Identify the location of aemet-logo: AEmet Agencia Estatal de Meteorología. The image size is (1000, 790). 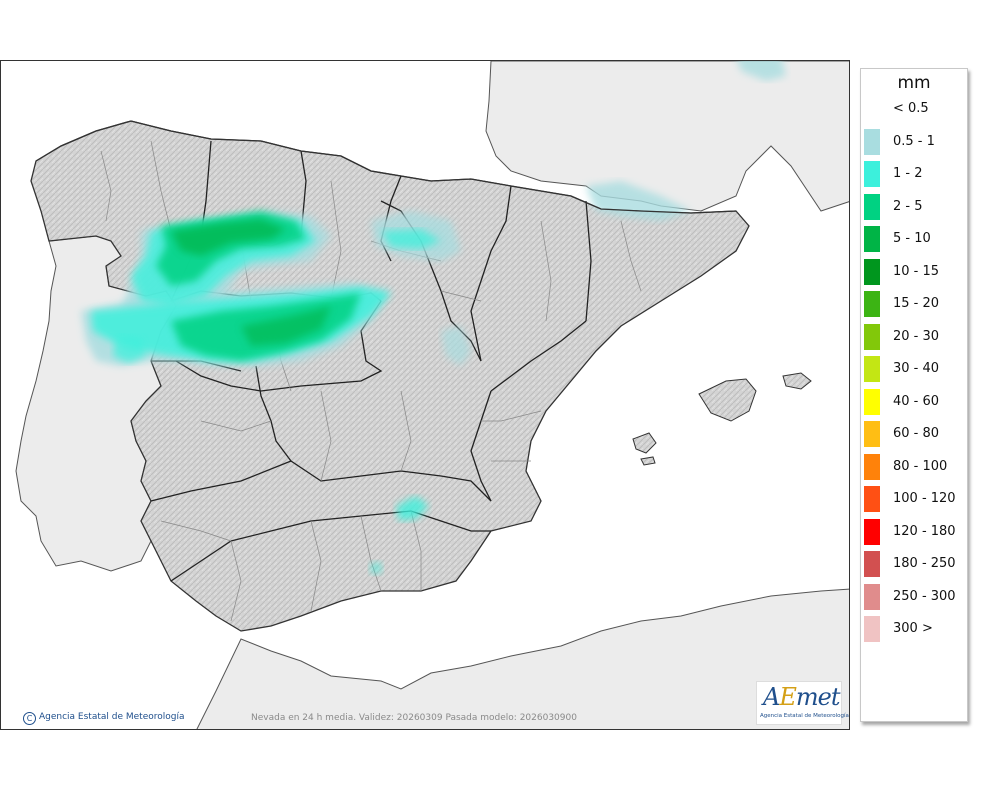
(802, 703).